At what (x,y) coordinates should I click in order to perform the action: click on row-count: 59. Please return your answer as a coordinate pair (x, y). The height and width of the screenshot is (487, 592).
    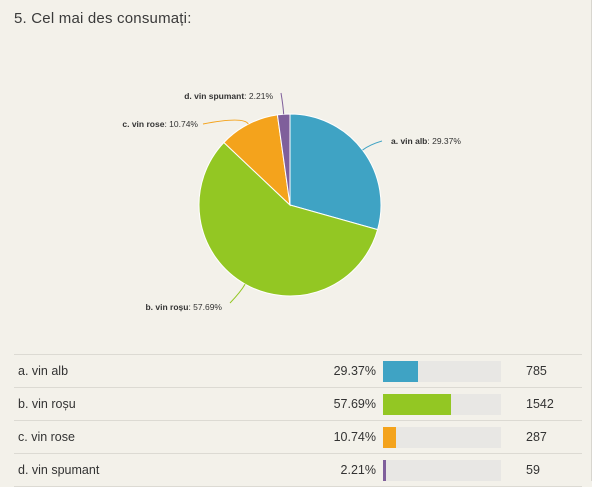
    Looking at the image, I should click on (533, 470).